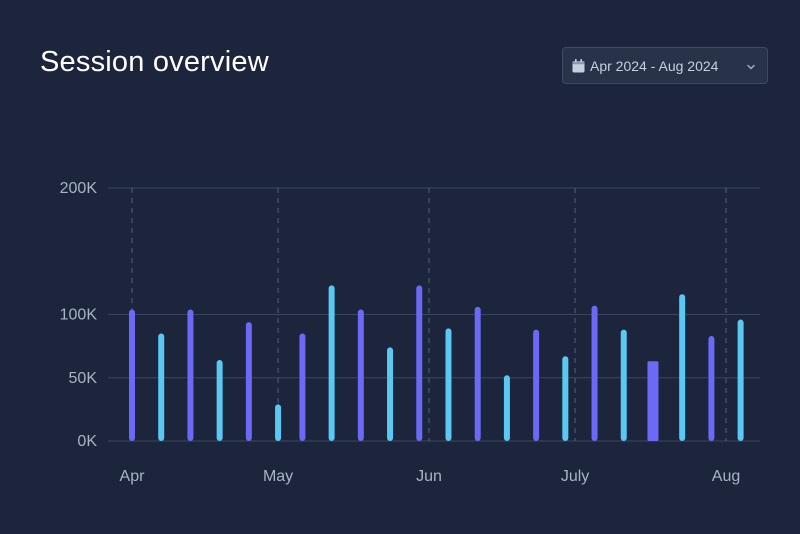 This screenshot has height=534, width=800. I want to click on y-tick-label: 50K, so click(83, 378).